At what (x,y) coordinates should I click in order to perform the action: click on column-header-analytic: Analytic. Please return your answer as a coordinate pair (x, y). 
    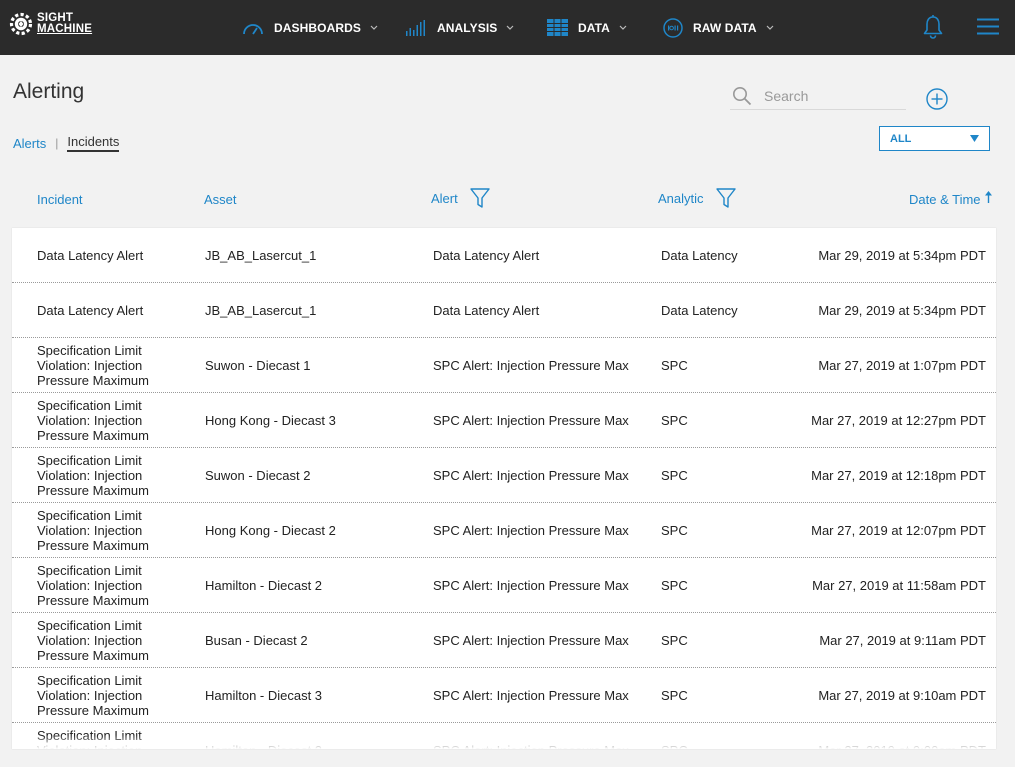
    Looking at the image, I should click on (697, 198).